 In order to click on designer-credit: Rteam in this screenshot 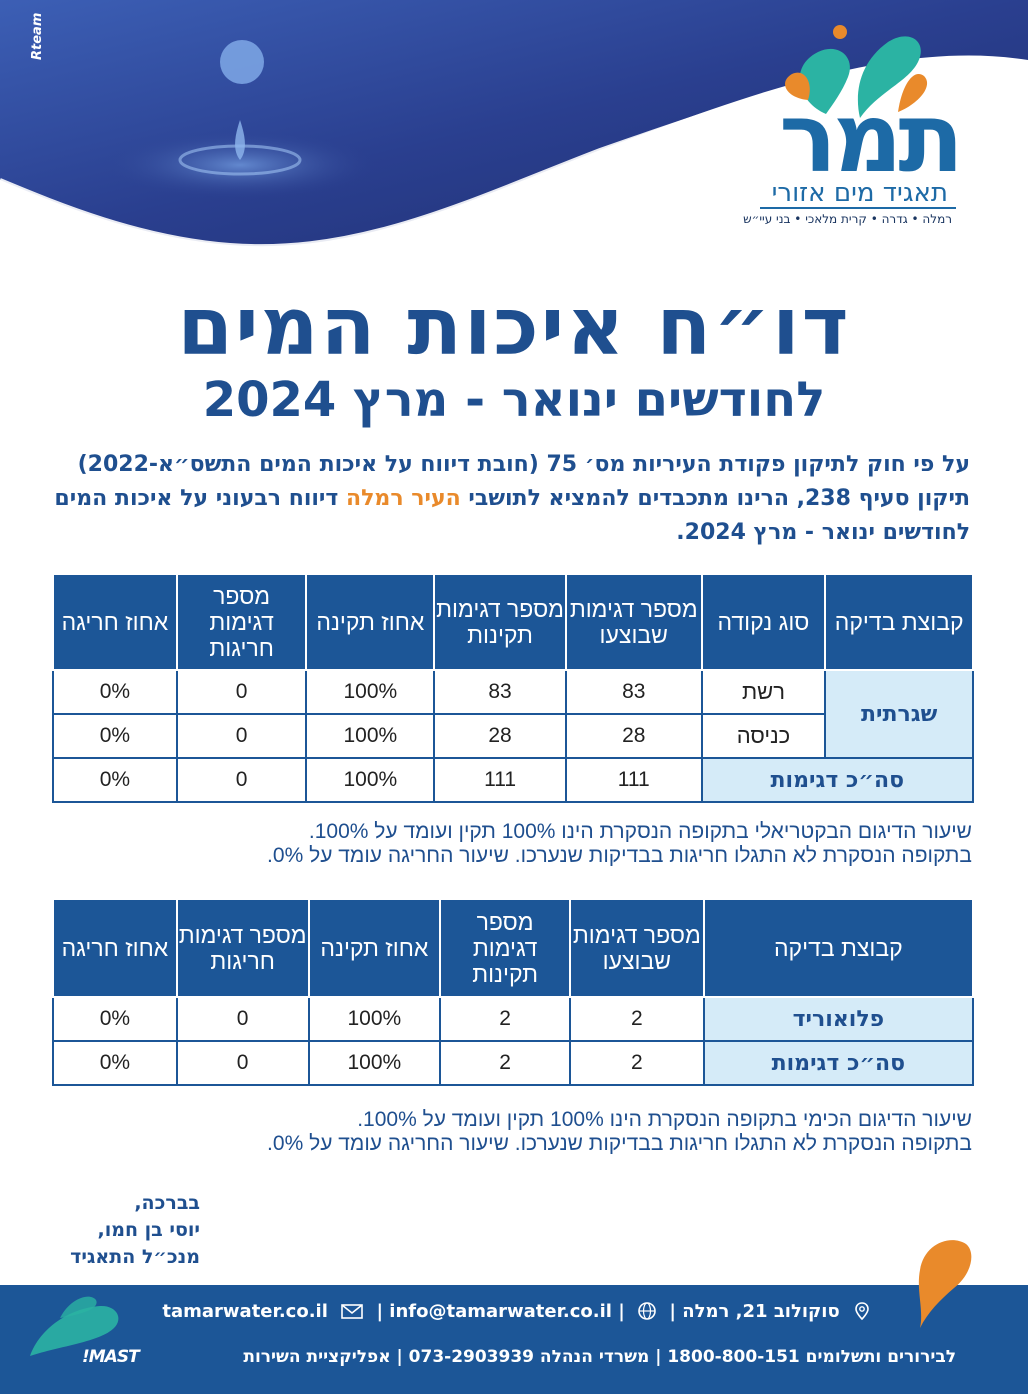, I will do `click(37, 36)`.